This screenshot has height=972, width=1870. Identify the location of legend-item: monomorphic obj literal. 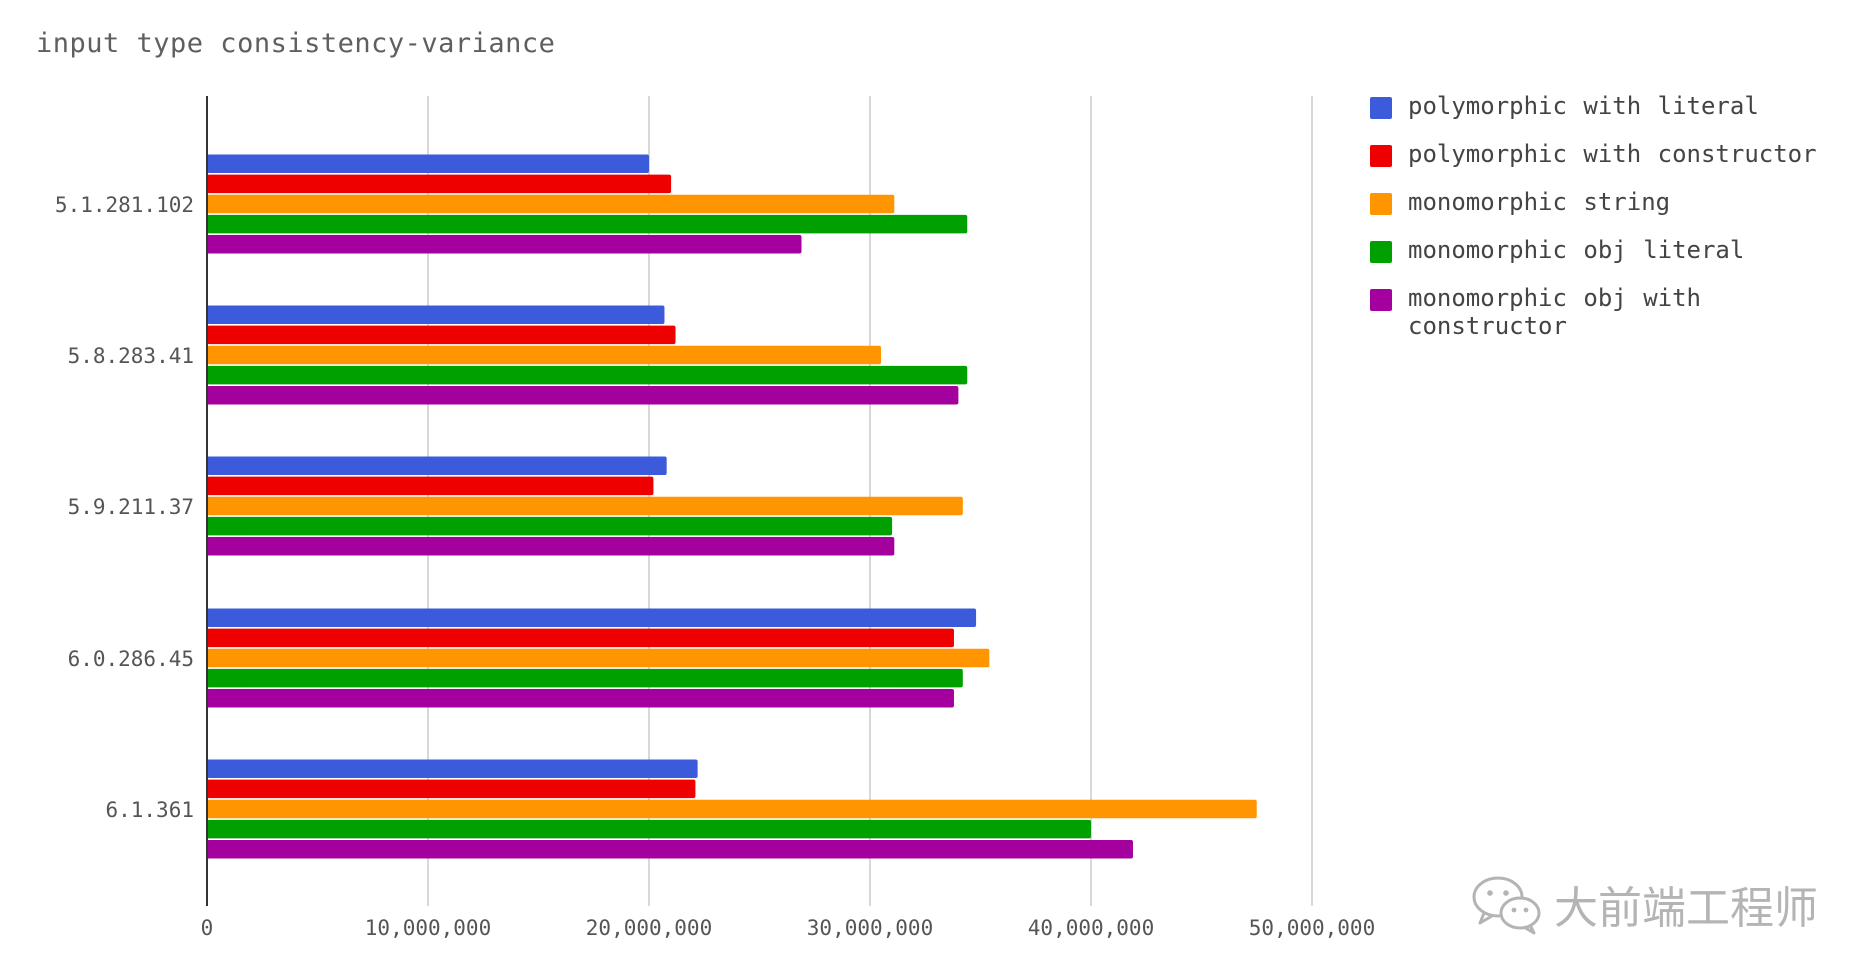
(1610, 250).